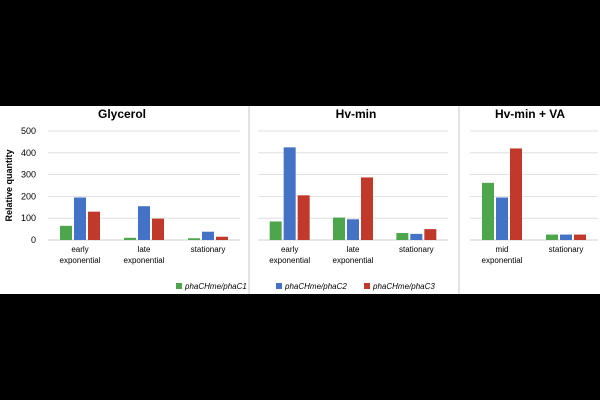  I want to click on panel-title: Glycerol, so click(122, 114).